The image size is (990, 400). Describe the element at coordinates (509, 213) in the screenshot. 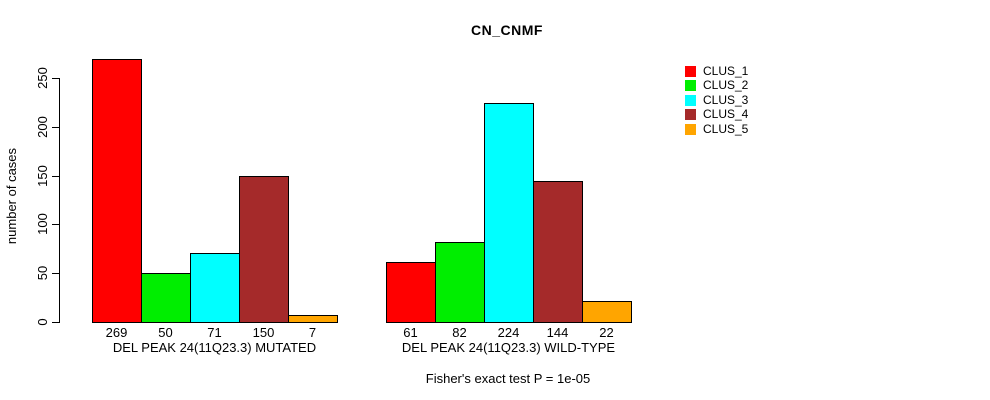

I see `bar-clus_3-group2` at that location.